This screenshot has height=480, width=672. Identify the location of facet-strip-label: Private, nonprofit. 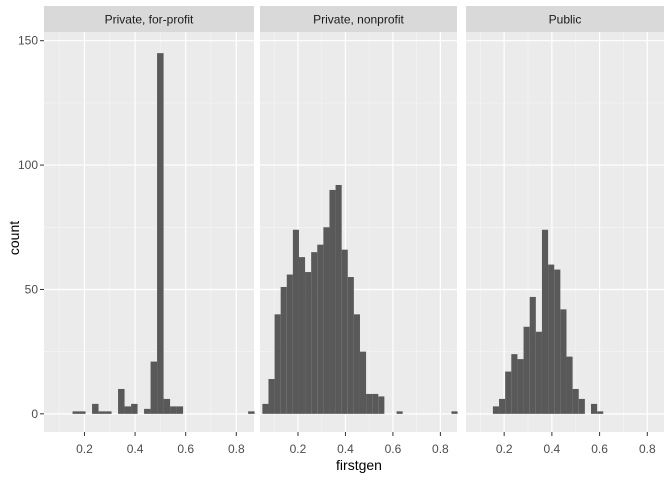
(358, 20).